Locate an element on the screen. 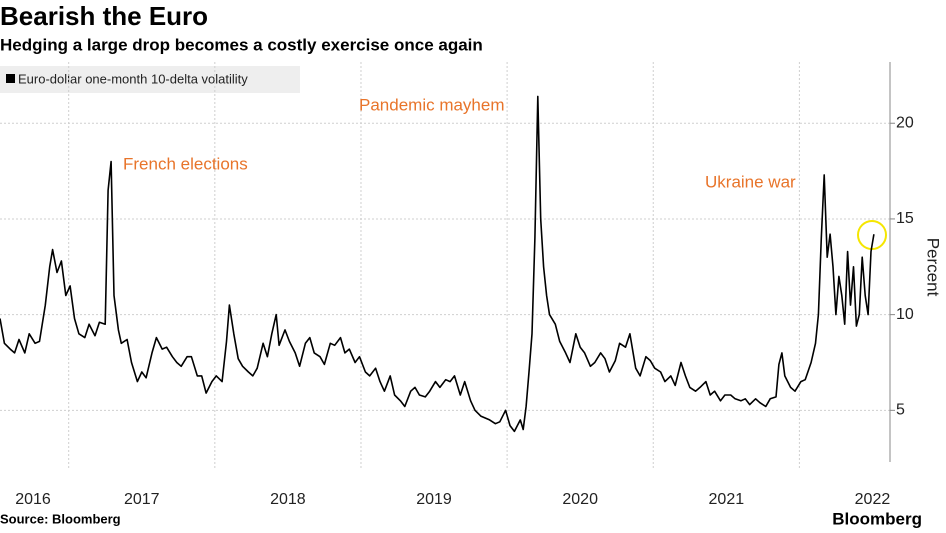 This screenshot has height=533, width=946. y-tick-label: 10 is located at coordinates (905, 314).